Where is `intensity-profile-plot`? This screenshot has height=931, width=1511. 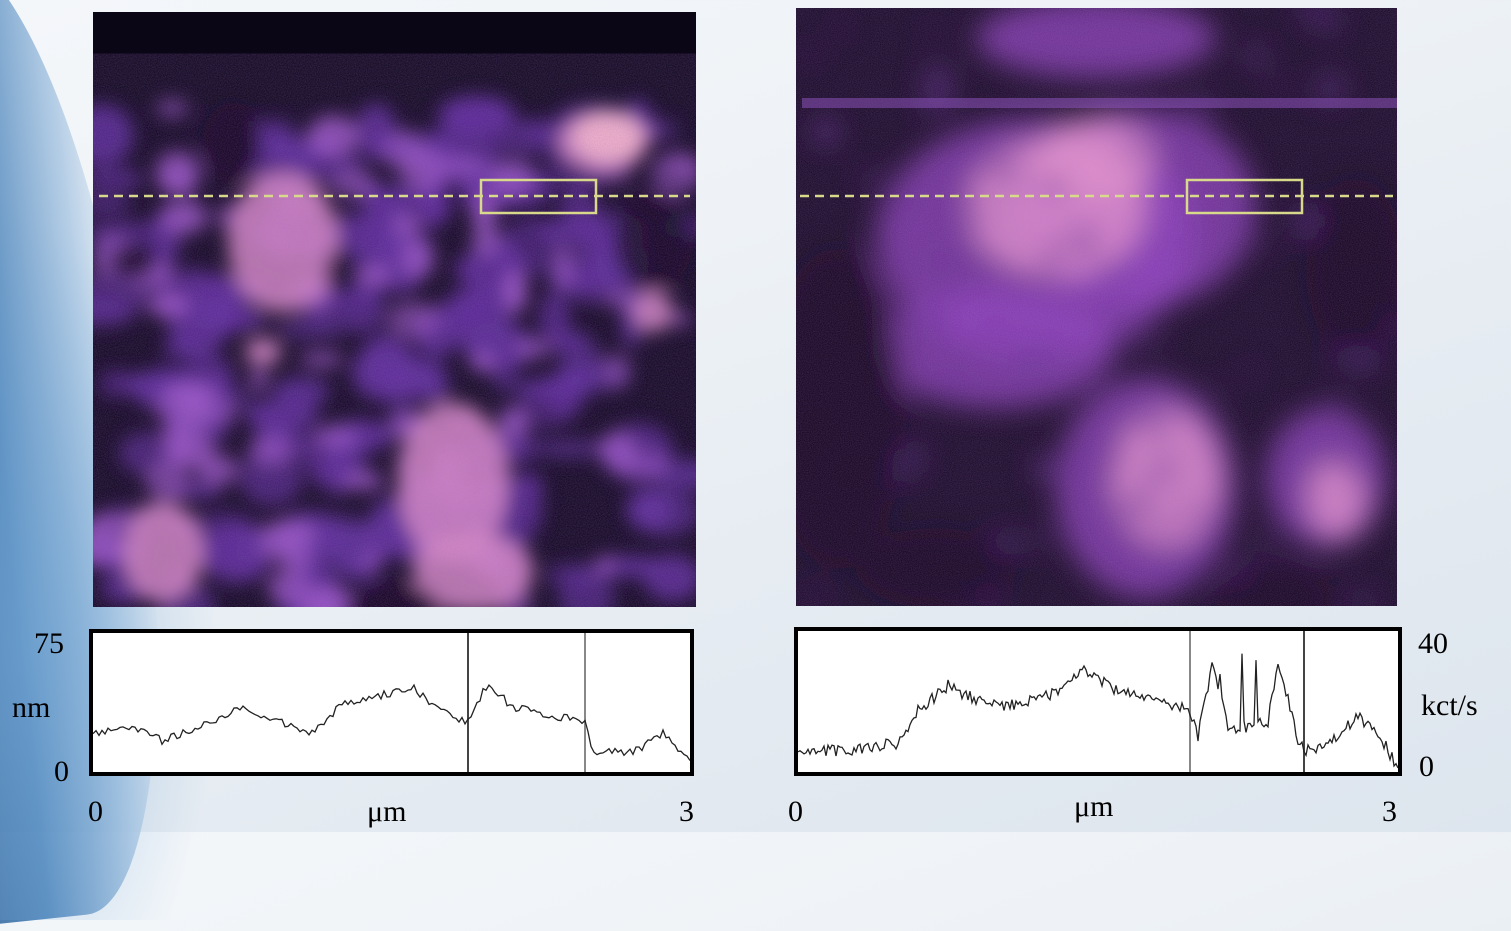
intensity-profile-plot is located at coordinates (1098, 701).